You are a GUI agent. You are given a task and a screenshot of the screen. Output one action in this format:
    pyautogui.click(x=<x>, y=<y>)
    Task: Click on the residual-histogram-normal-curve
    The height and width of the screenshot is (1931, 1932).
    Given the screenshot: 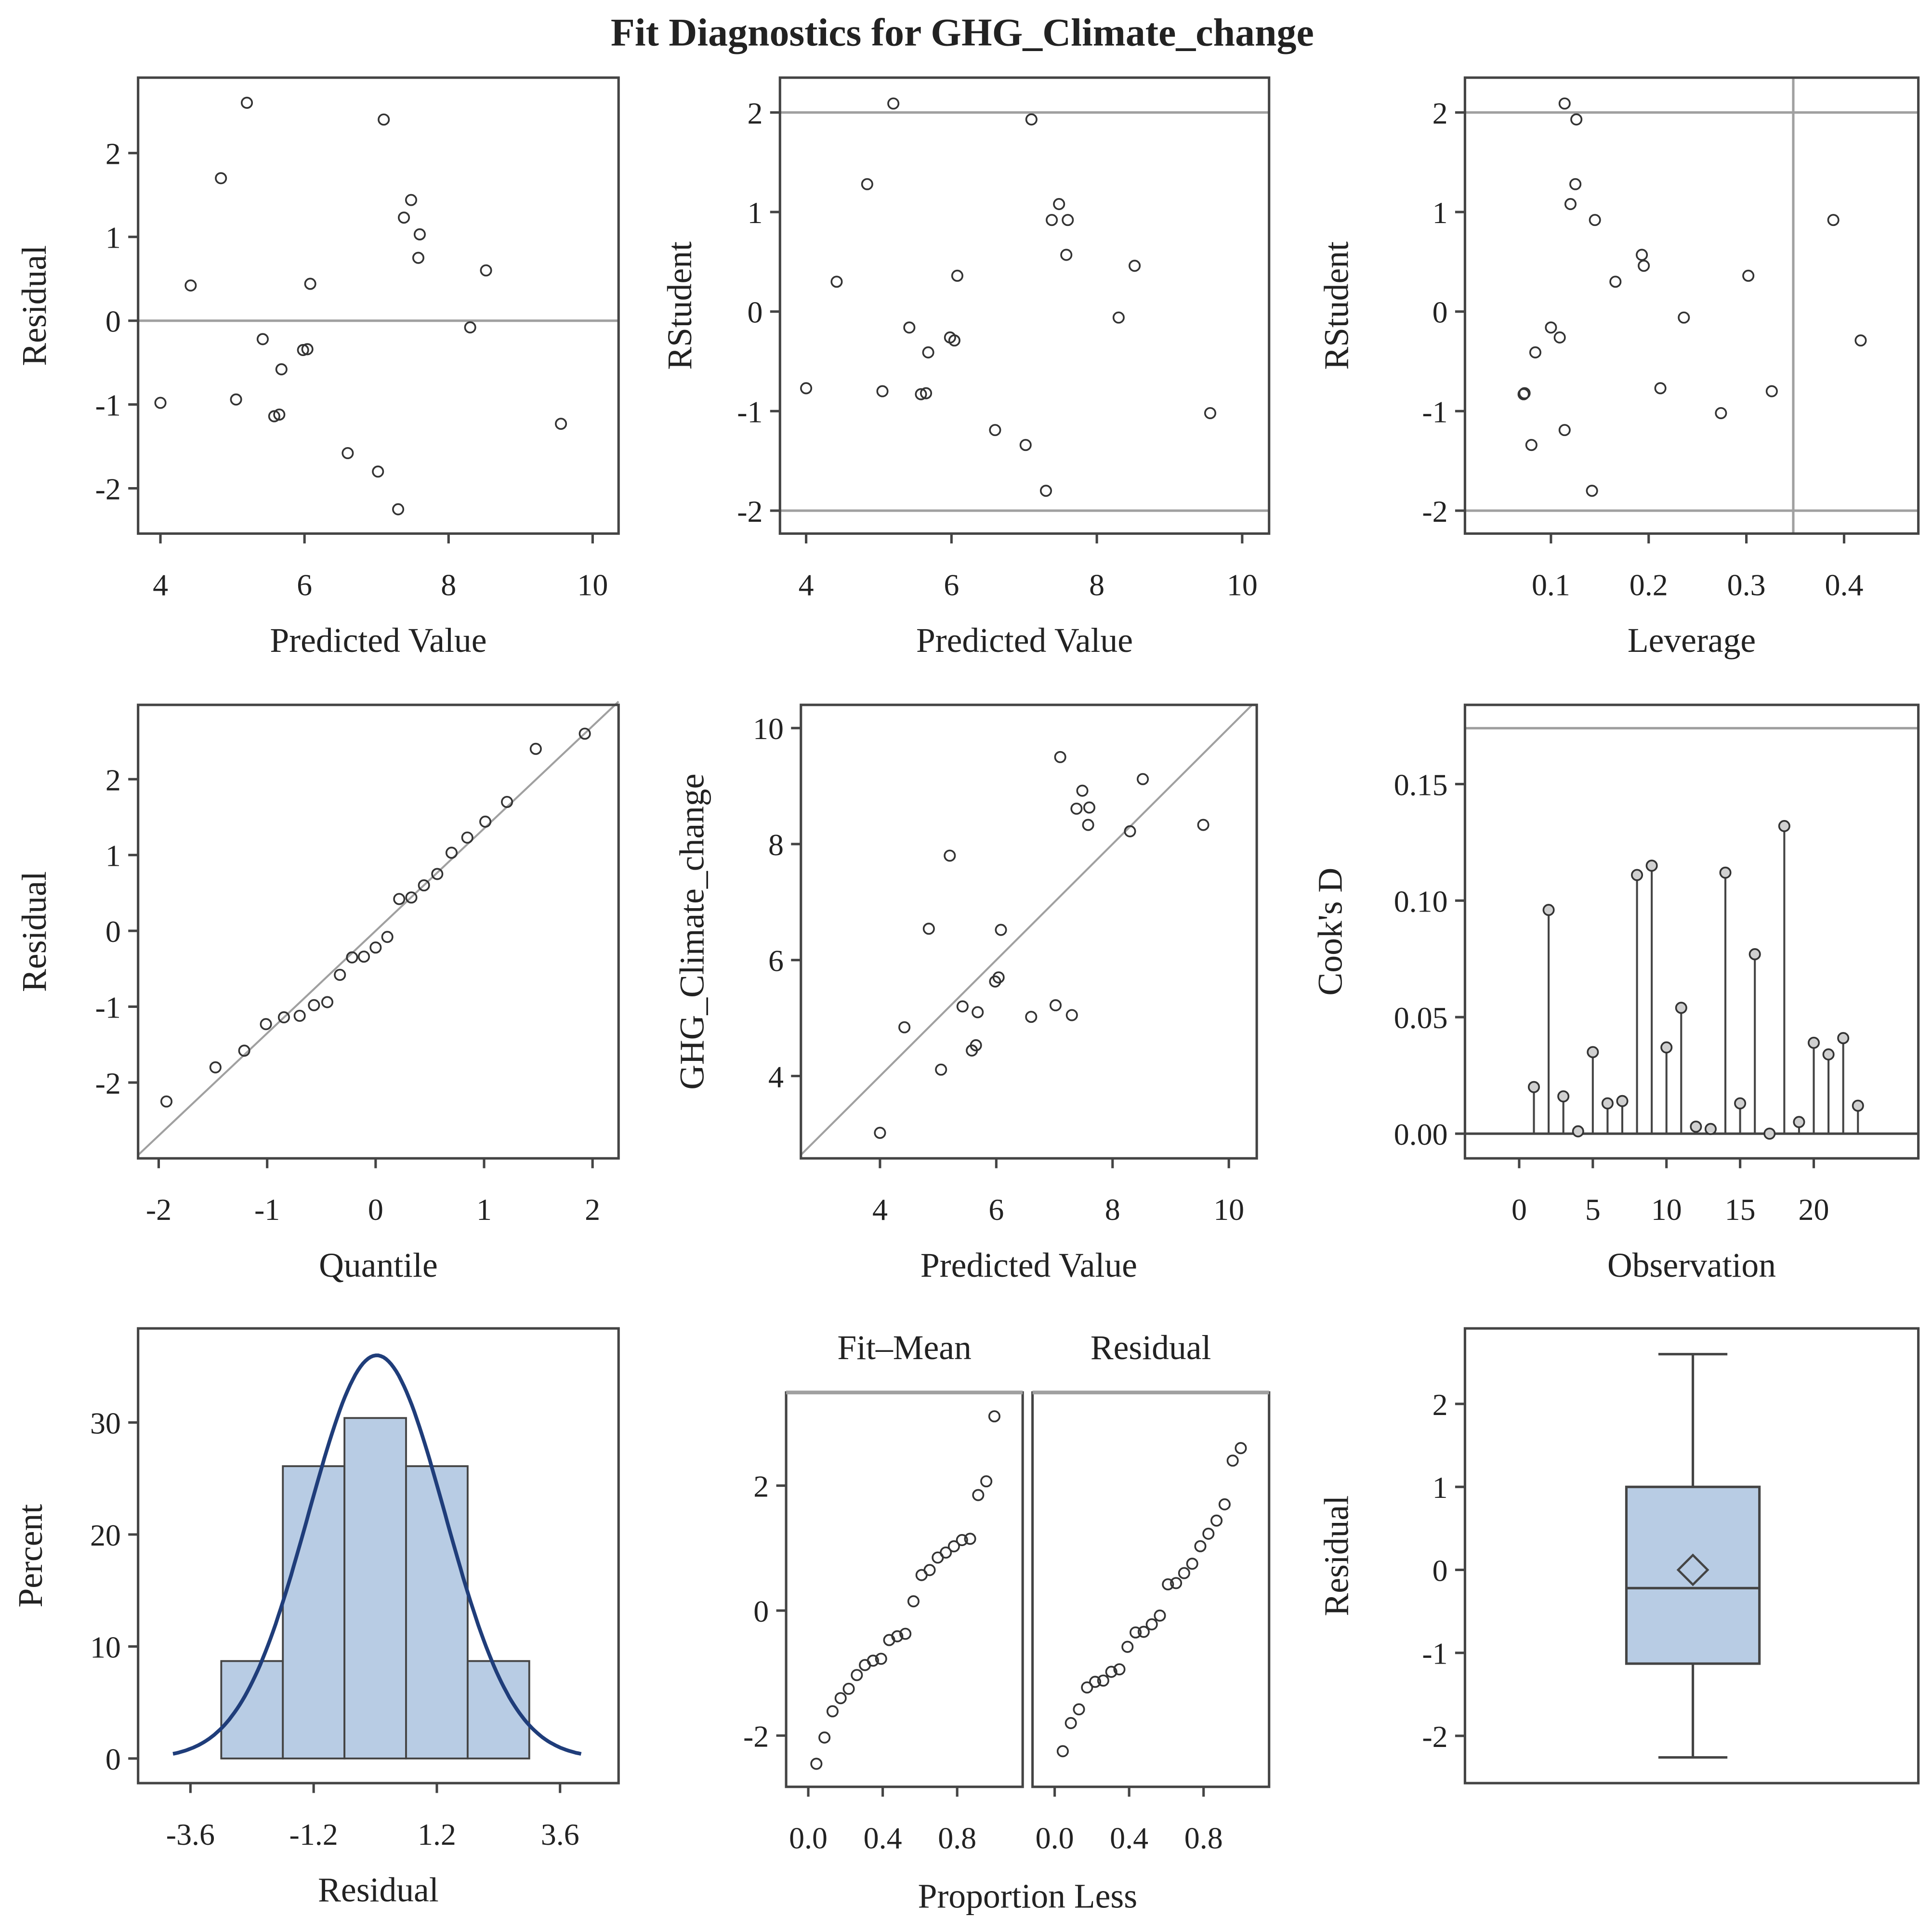 What is the action you would take?
    pyautogui.click(x=377, y=1554)
    